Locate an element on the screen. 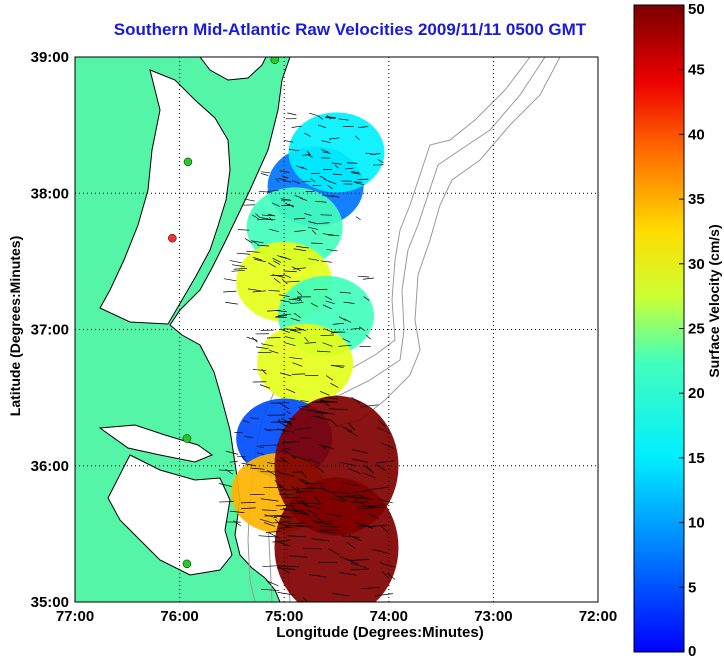 This screenshot has height=659, width=724. delaware-bay is located at coordinates (233, 69).